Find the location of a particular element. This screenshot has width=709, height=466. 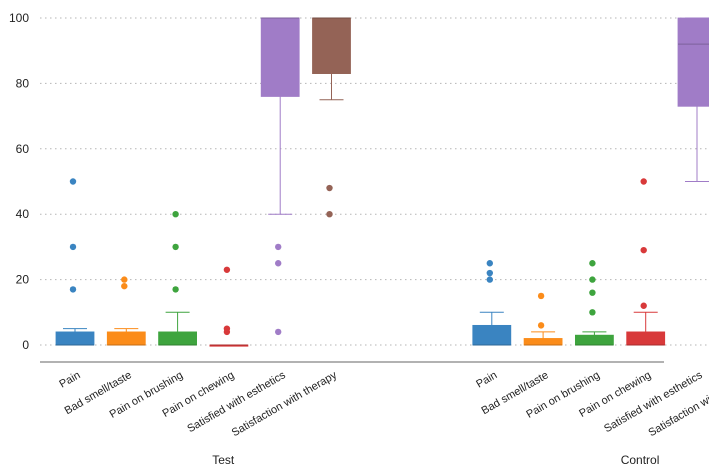

box-satisfaction-with-therapy is located at coordinates (331, 117).